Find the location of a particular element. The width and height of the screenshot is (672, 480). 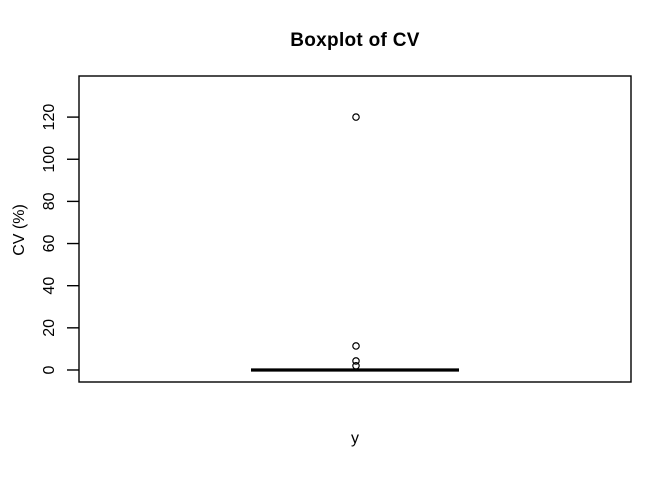

y-axis-tick-label: 40 is located at coordinates (49, 286).